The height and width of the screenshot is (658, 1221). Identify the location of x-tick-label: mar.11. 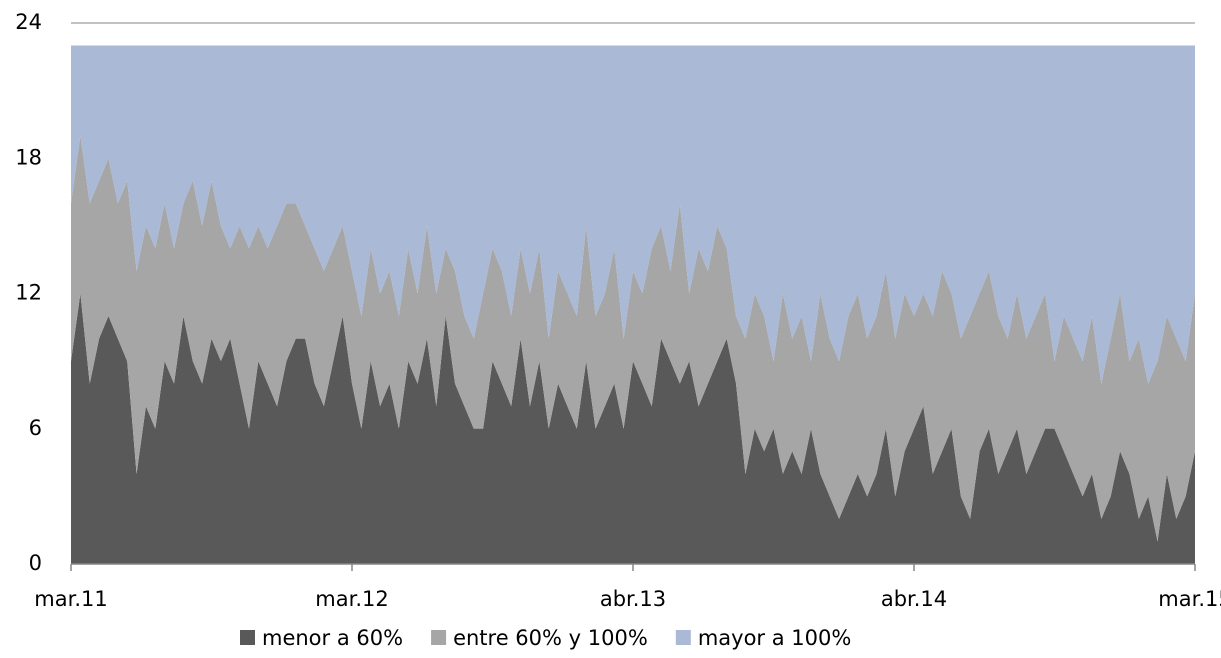
(70, 599).